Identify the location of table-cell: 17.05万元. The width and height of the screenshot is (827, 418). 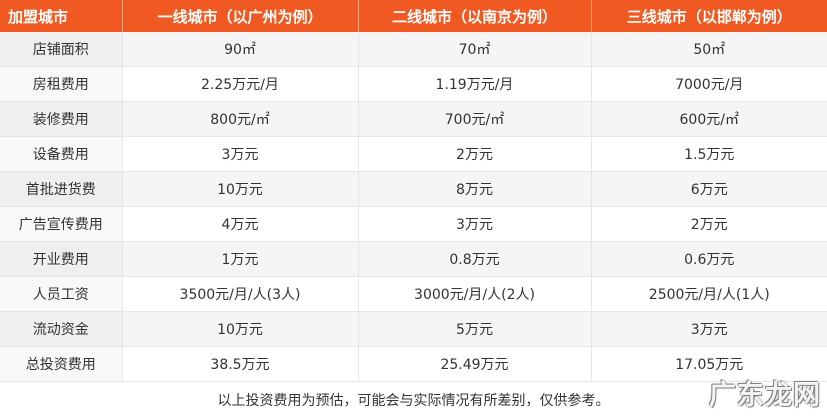
(709, 364).